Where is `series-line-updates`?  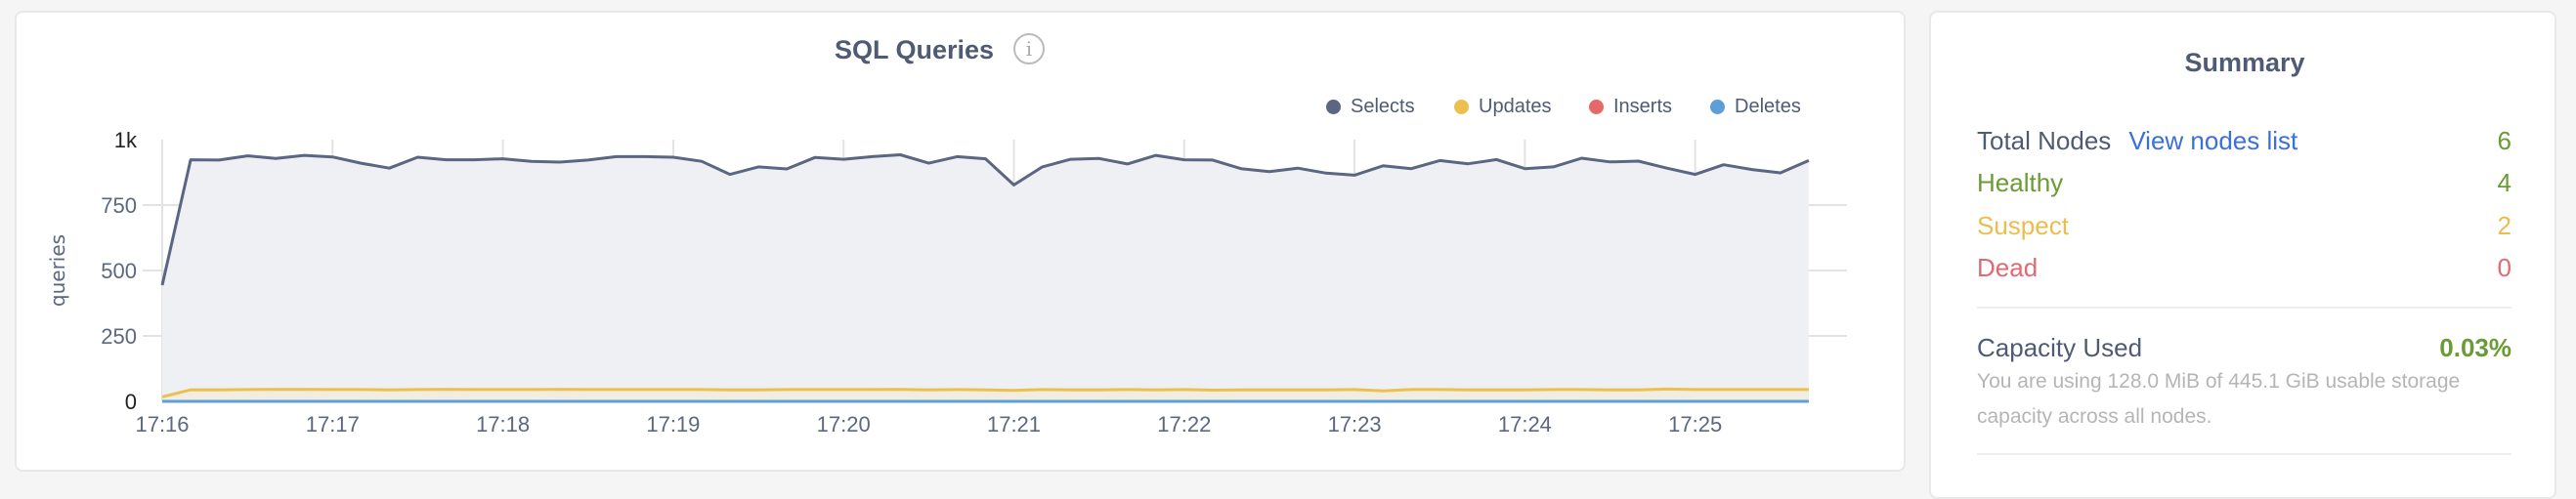
series-line-updates is located at coordinates (985, 392).